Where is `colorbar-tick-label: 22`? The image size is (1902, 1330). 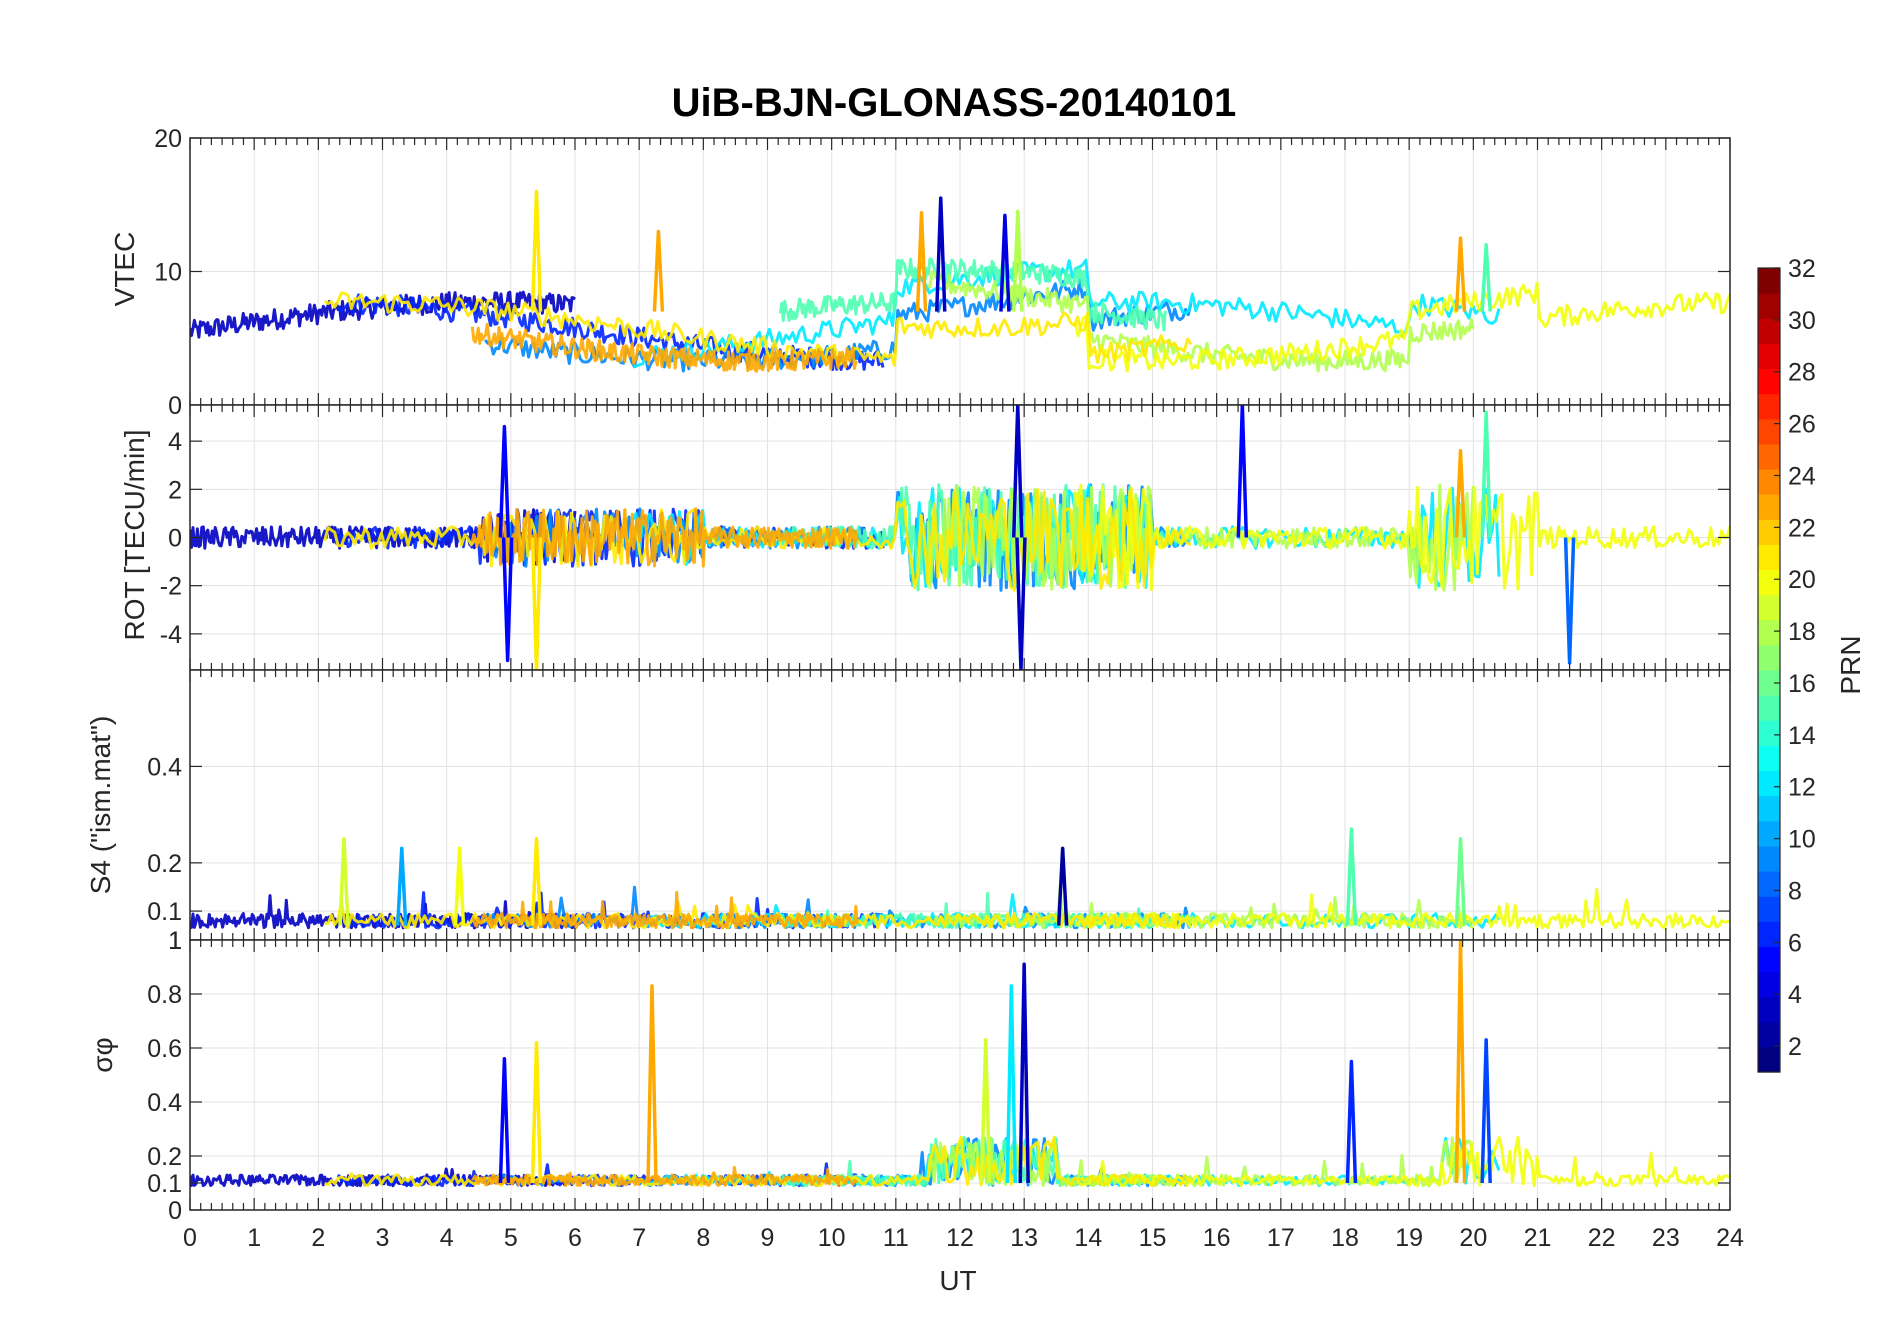
colorbar-tick-label: 22 is located at coordinates (1802, 528).